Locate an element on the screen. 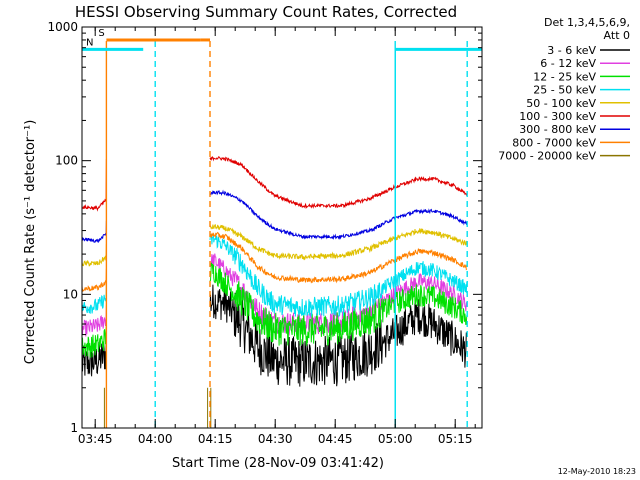 The width and height of the screenshot is (640, 480). x-tick-label-5: 05:00 is located at coordinates (395, 439).